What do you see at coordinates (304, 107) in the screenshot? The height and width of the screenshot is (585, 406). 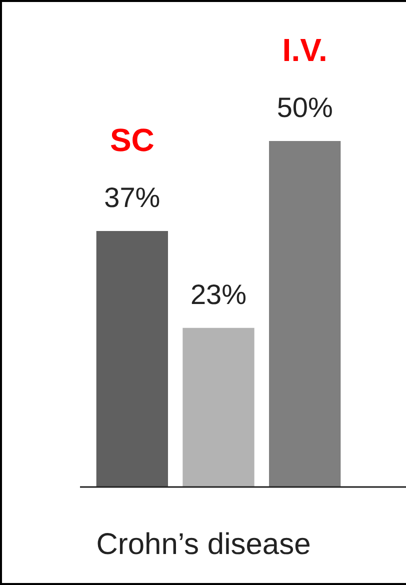 I see `data-label: 50%` at bounding box center [304, 107].